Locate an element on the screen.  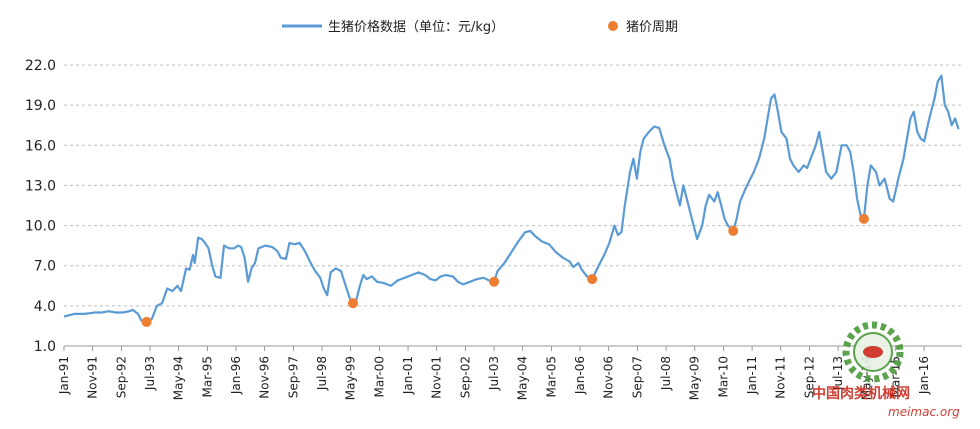
x-tick-label: Jan-16 is located at coordinates (924, 375).